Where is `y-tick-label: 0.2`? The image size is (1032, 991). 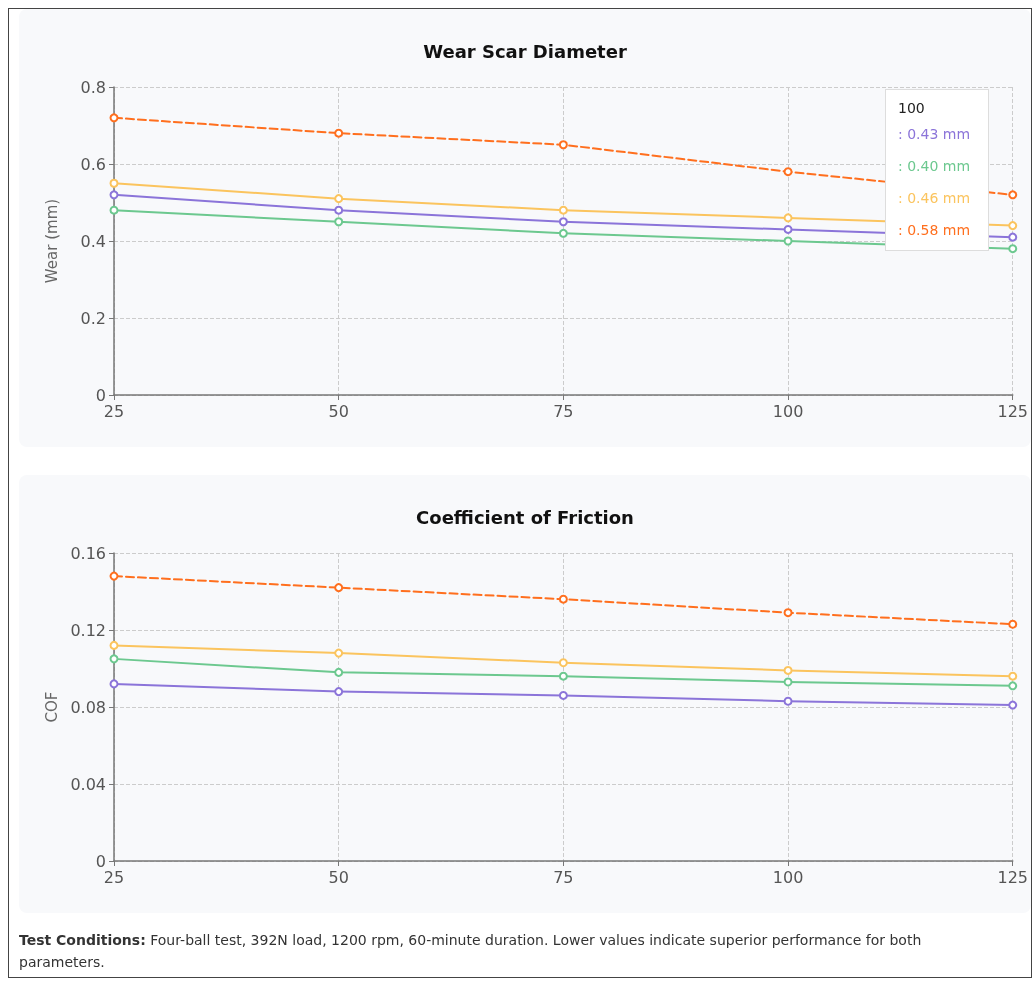 y-tick-label: 0.2 is located at coordinates (93, 318).